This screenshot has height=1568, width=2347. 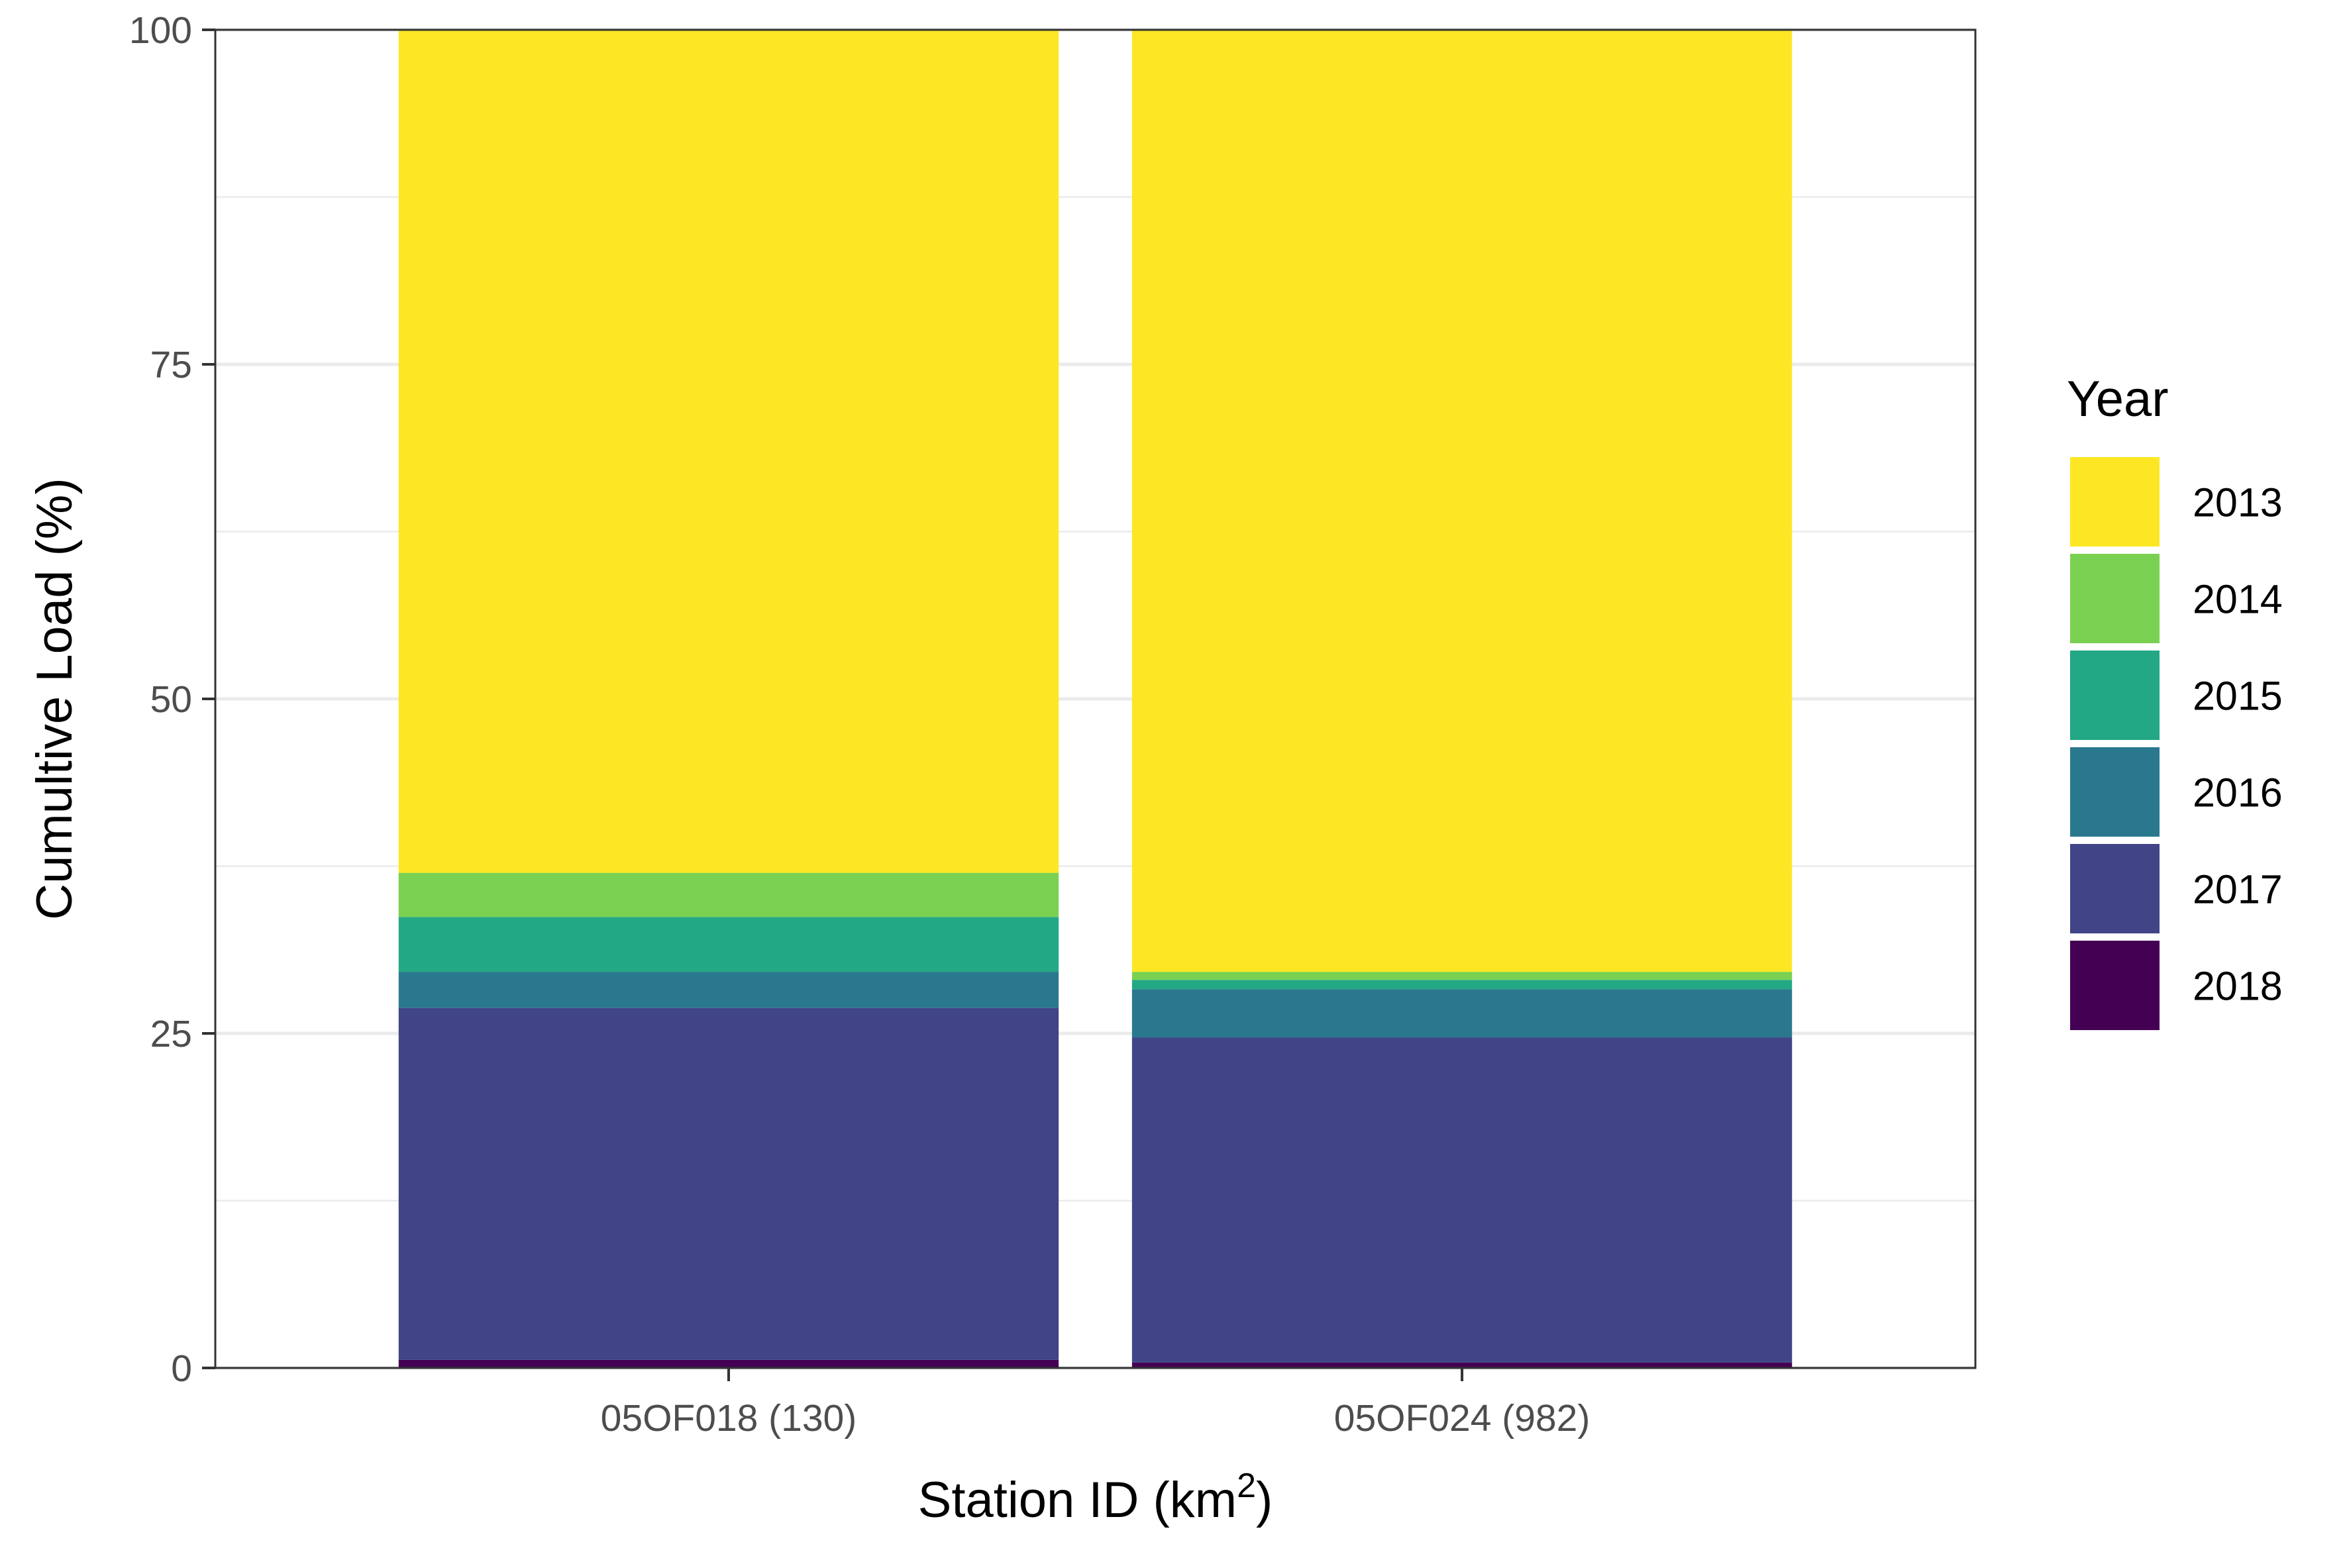 I want to click on legend-key-2013, so click(x=2115, y=502).